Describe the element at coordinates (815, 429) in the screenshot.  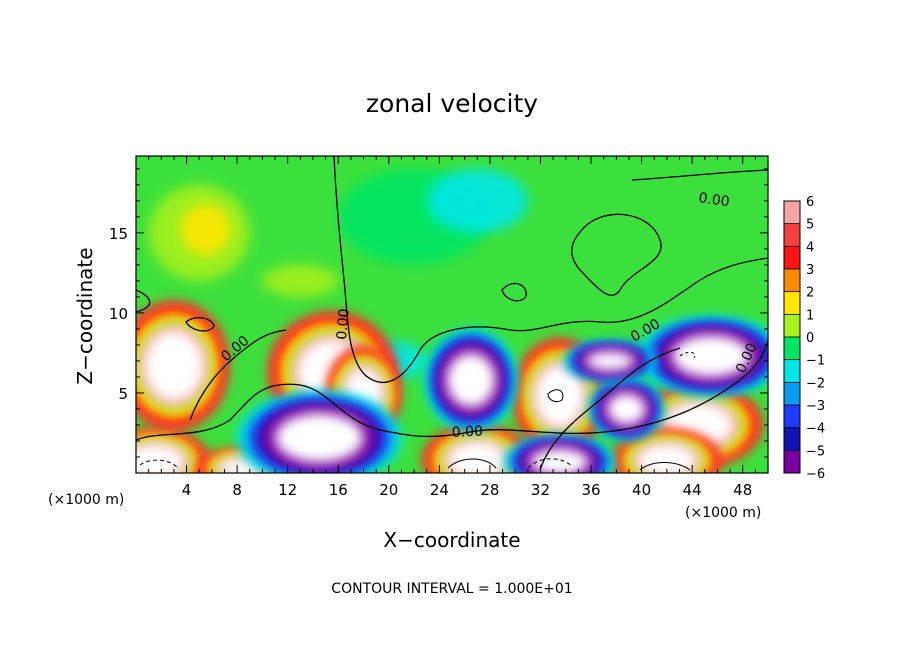
I see `colorbar-label: −4` at that location.